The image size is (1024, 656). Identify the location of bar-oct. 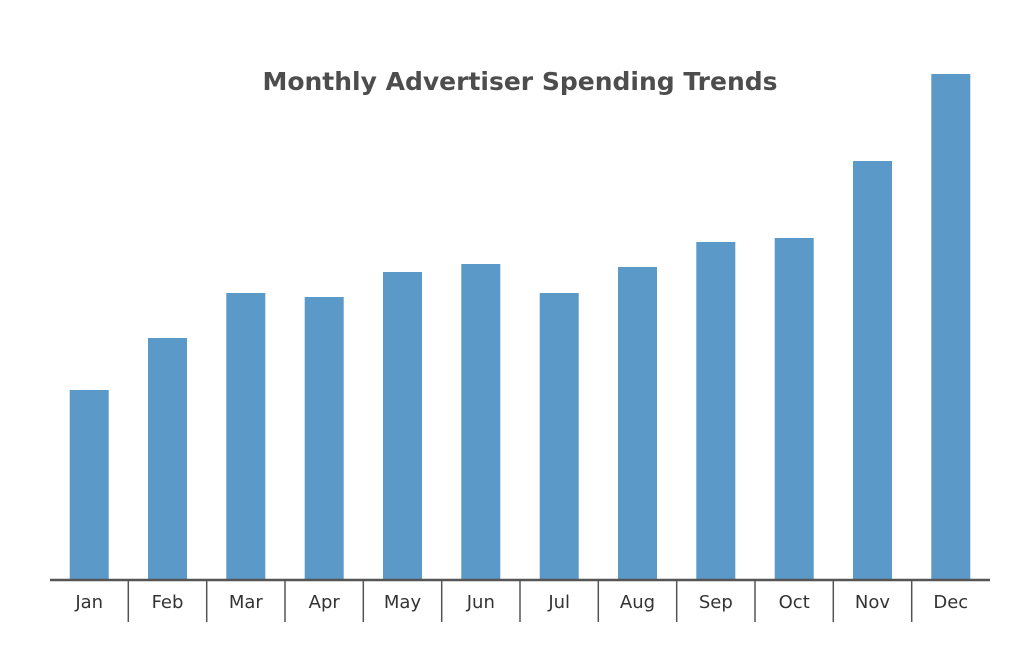
(794, 409).